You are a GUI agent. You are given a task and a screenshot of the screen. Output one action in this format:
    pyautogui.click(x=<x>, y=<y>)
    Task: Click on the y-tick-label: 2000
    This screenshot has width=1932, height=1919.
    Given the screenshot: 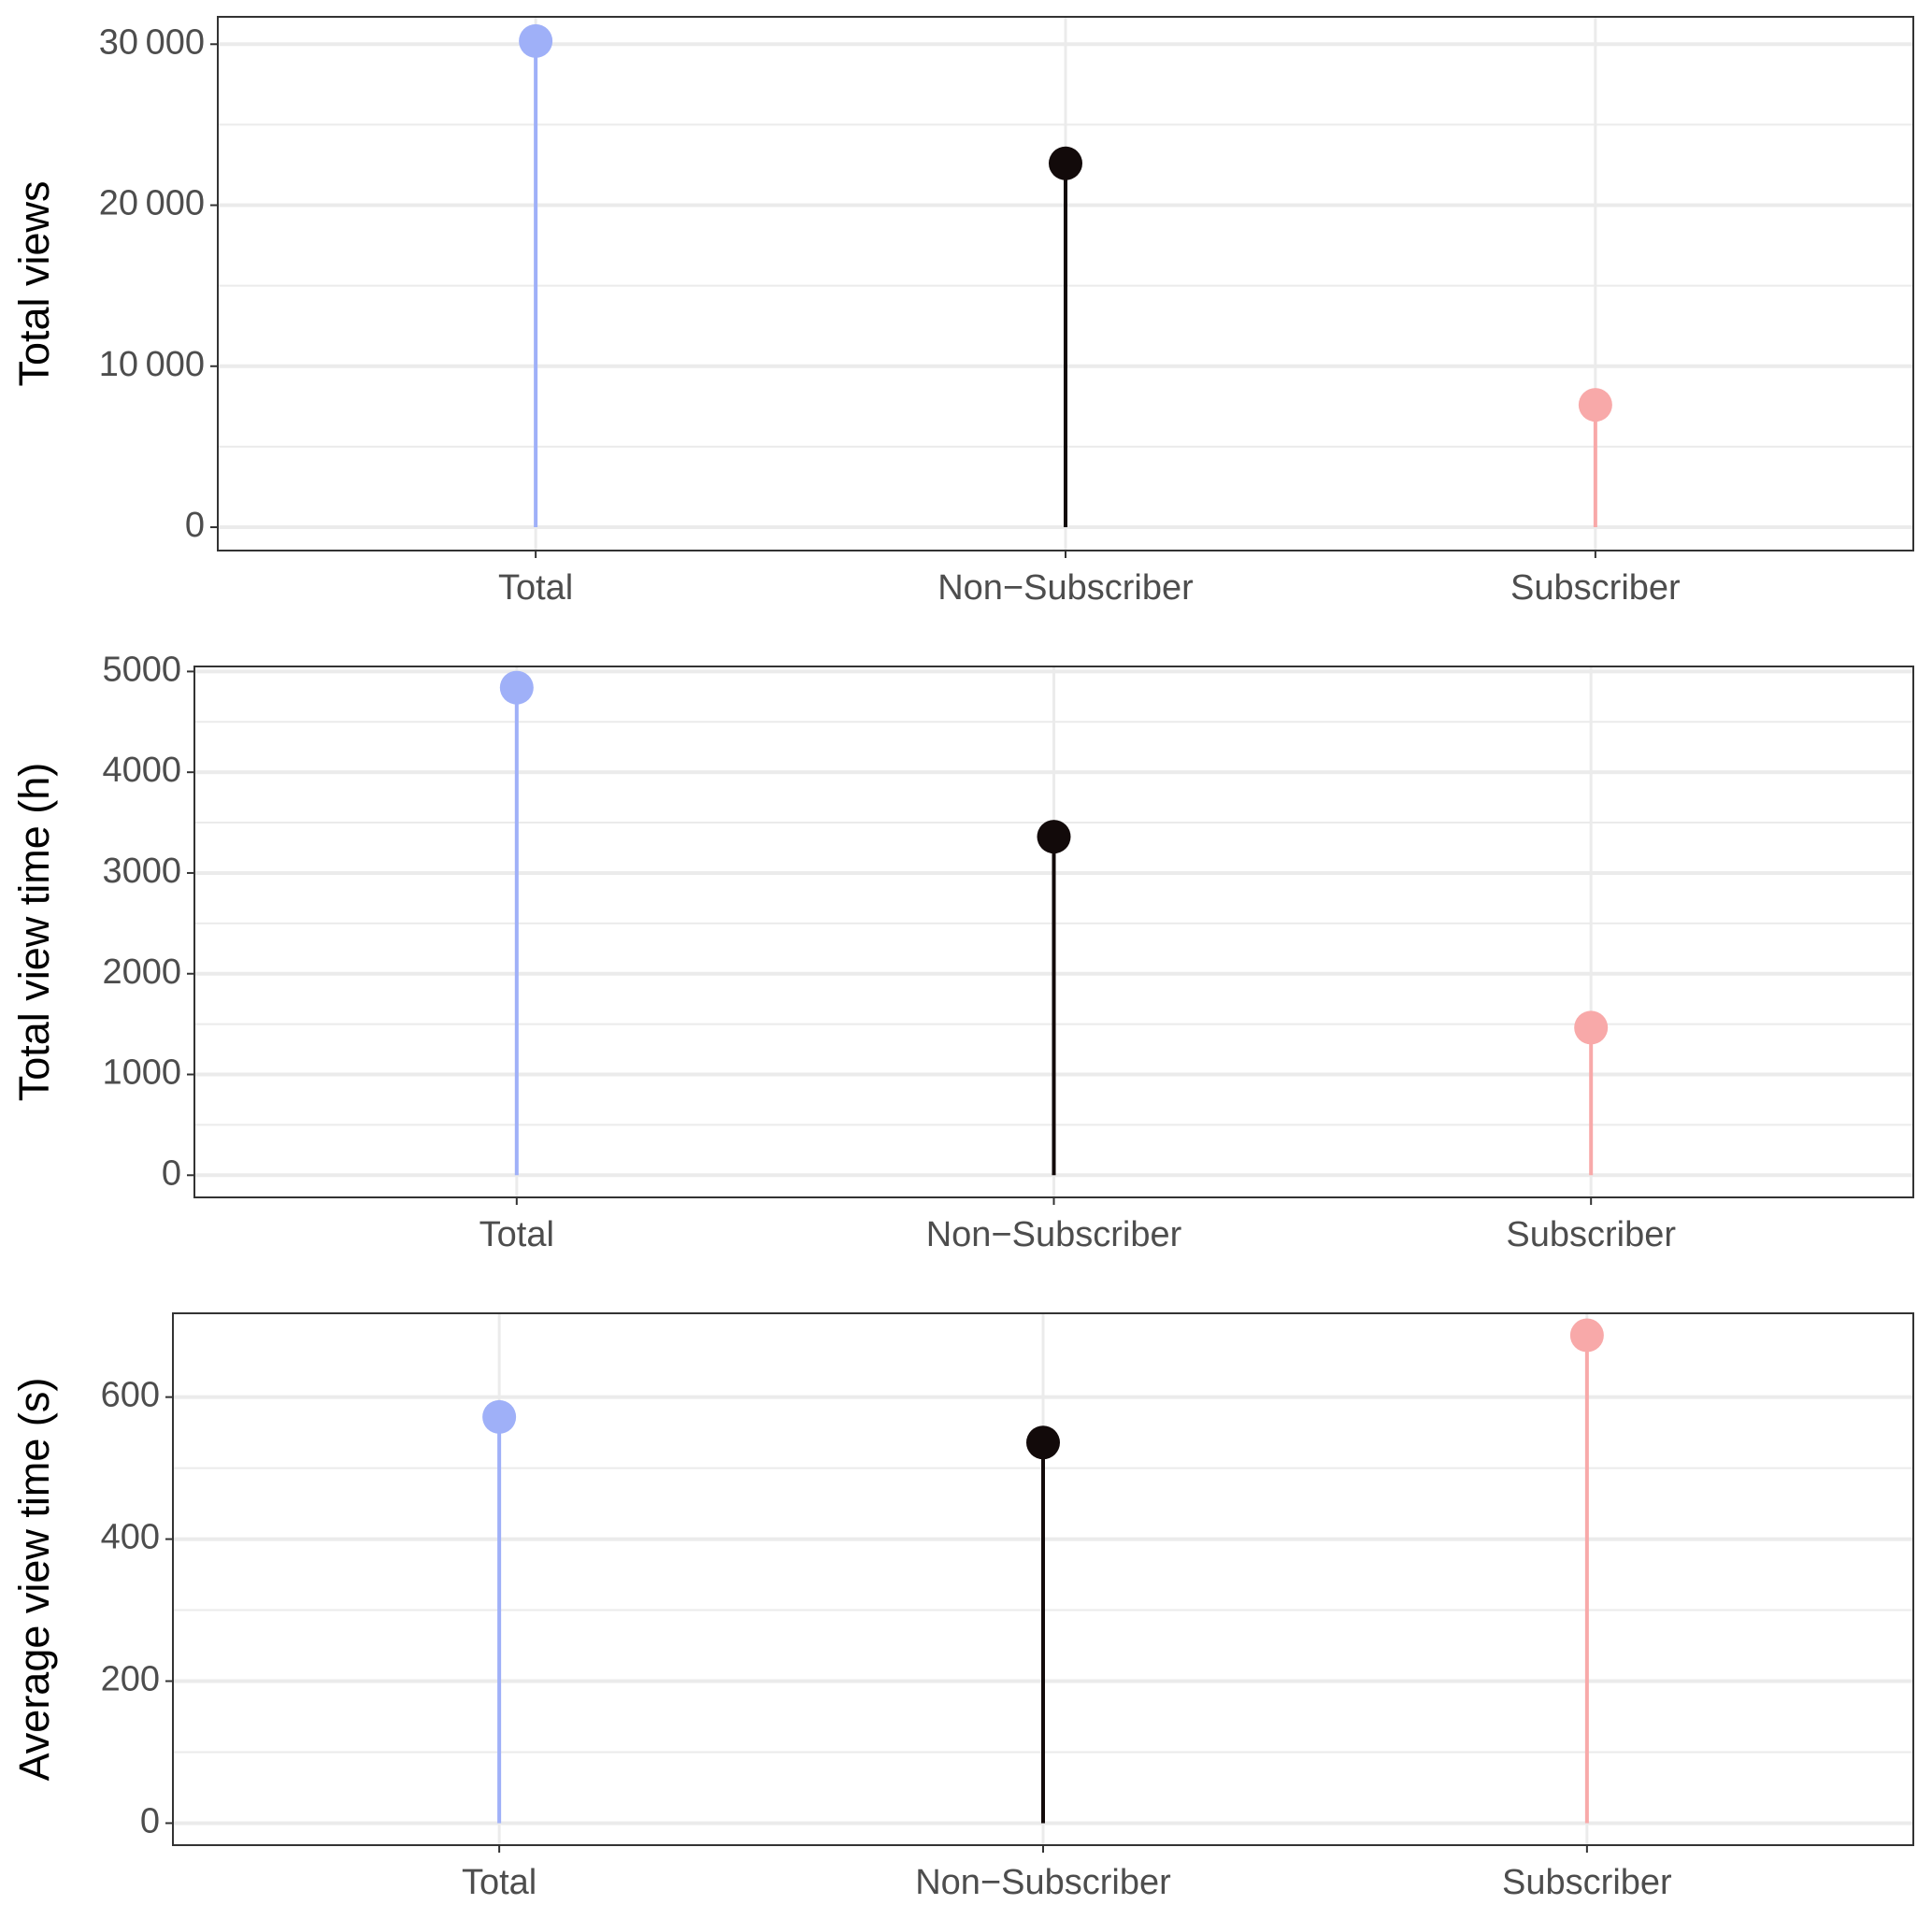 What is the action you would take?
    pyautogui.click(x=141, y=972)
    